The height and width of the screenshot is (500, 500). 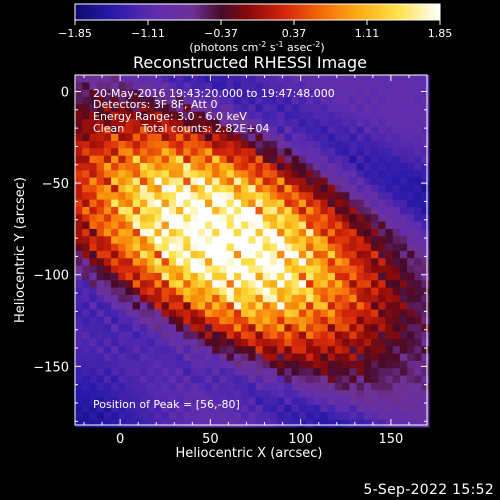 What do you see at coordinates (210, 439) in the screenshot?
I see `x-tick-label: 50` at bounding box center [210, 439].